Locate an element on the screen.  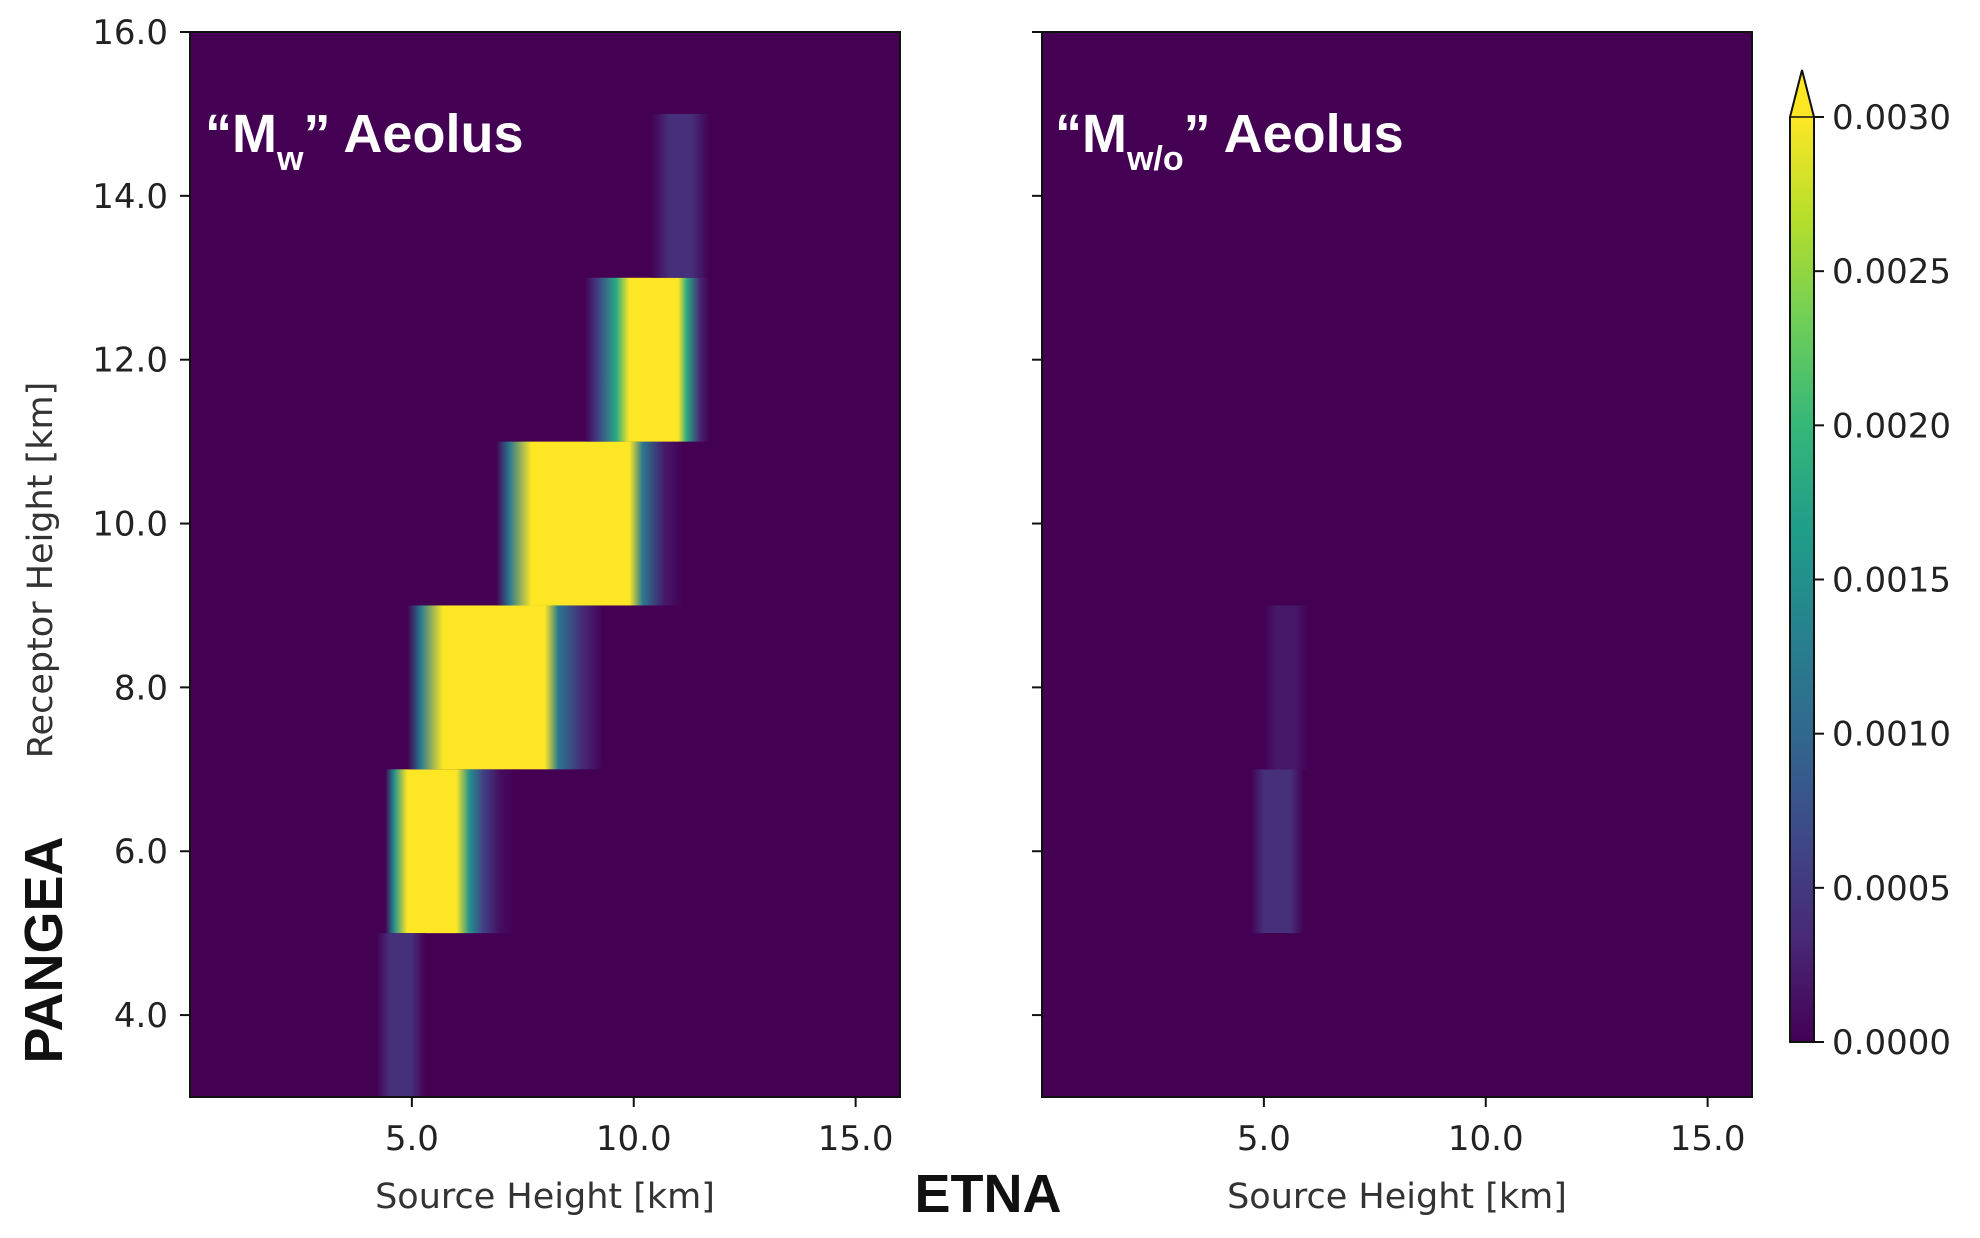
panel-title-1: “Mw” Aeolus is located at coordinates (364, 141).